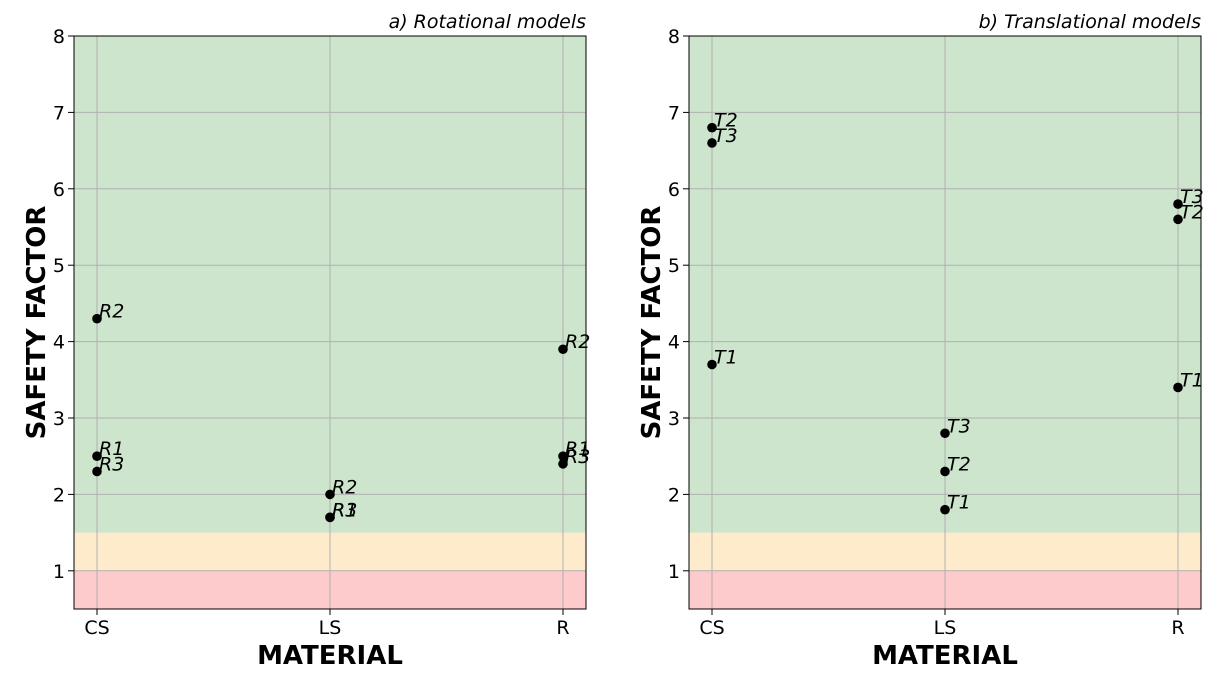  I want to click on data-point-ls-r2, so click(330, 494).